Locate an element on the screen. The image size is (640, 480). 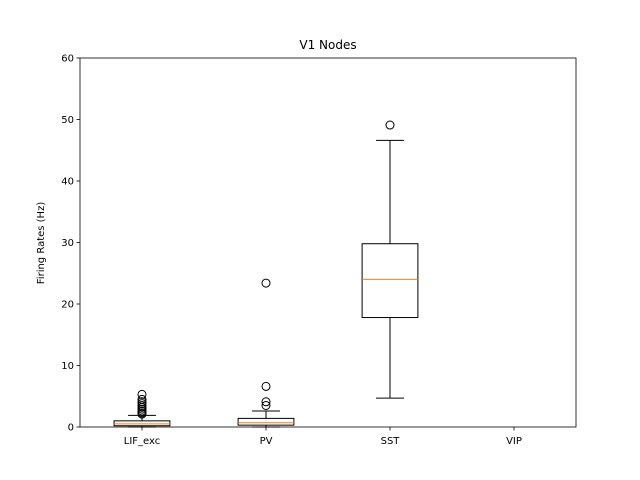
y-tick-label: 40 is located at coordinates (67, 182).